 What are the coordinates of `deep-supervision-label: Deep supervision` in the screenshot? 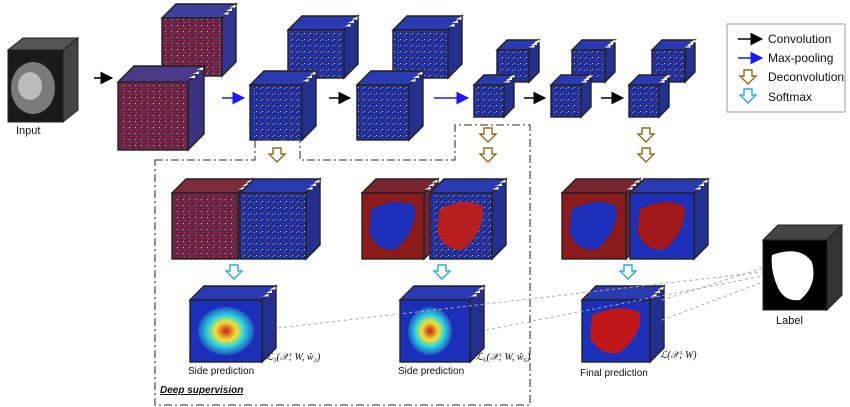 It's located at (201, 390).